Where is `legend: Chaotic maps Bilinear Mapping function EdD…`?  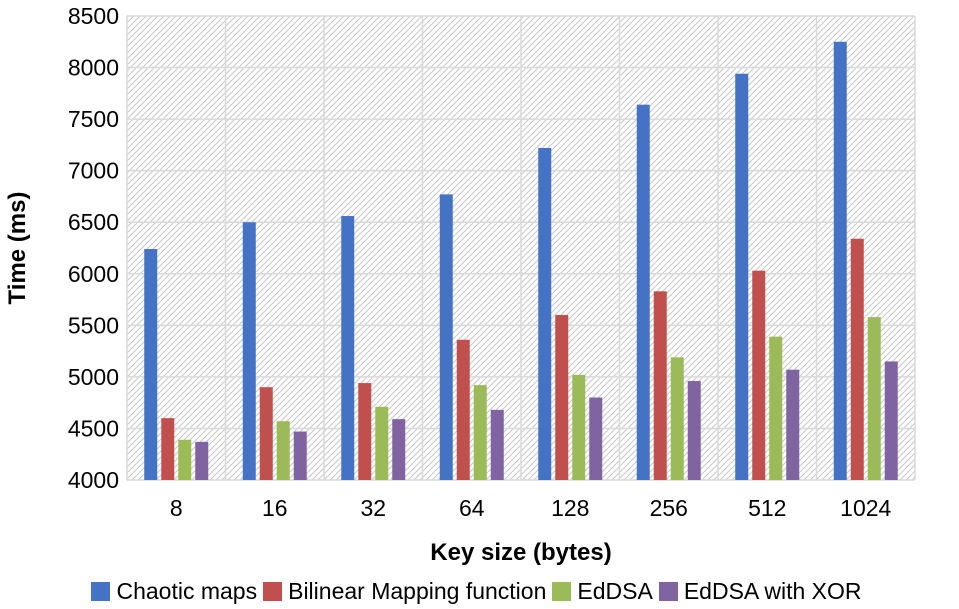 legend: Chaotic maps Bilinear Mapping function EdD… is located at coordinates (479, 591).